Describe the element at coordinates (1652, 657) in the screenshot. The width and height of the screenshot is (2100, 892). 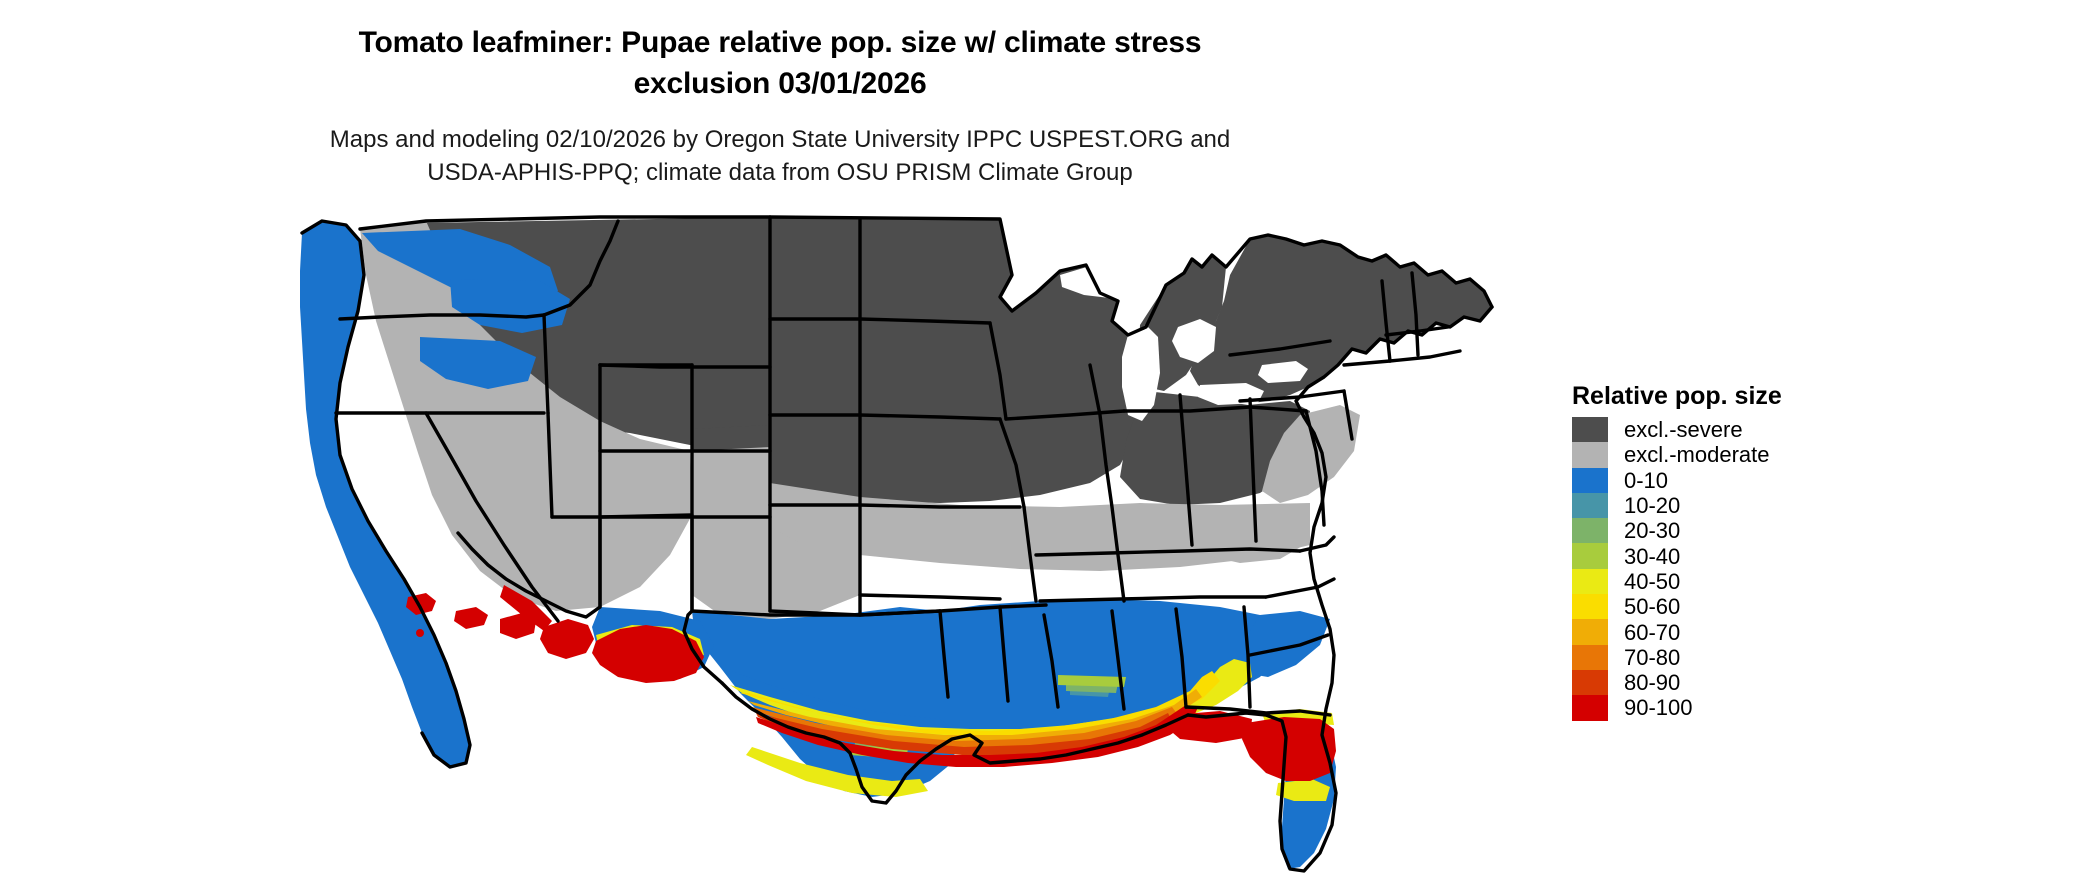
I see `legend-item-label: 70-80` at that location.